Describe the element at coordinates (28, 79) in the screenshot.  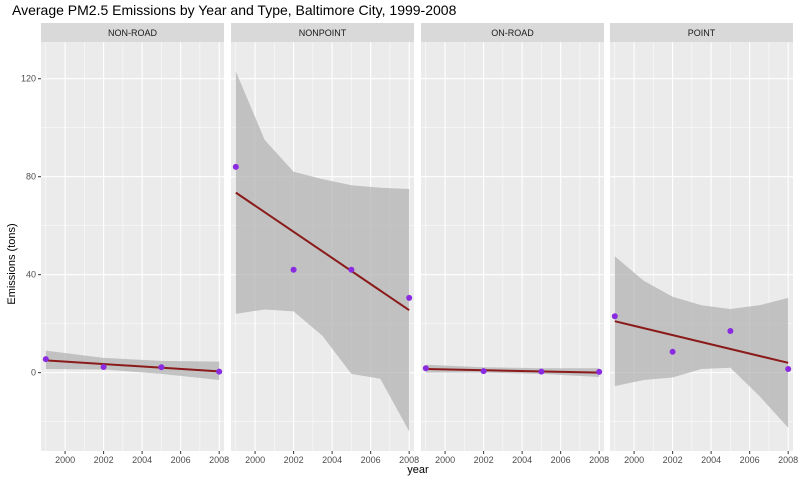
I see `y-tick-label: 120` at that location.